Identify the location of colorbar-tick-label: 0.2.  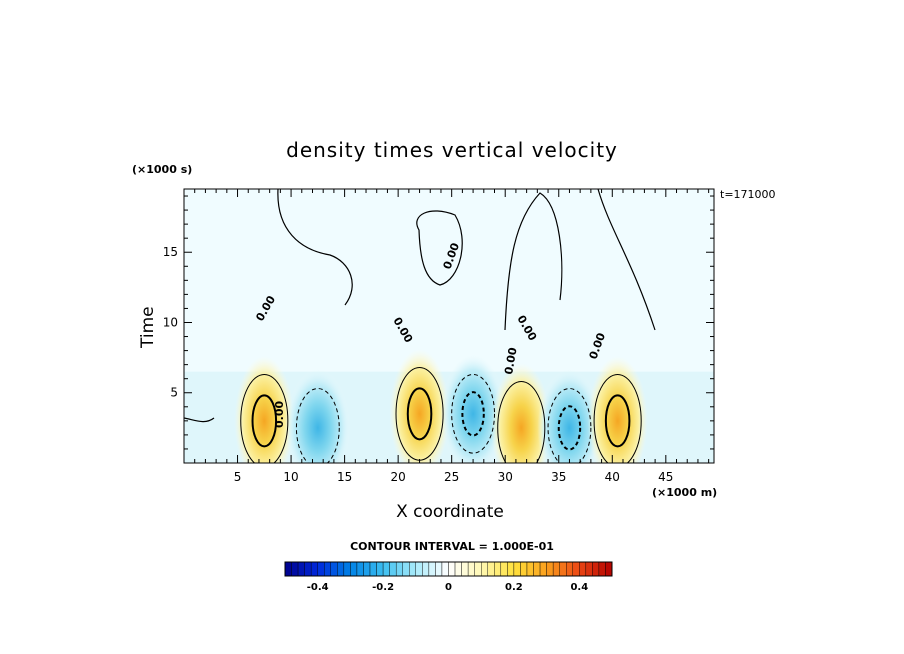
(514, 587).